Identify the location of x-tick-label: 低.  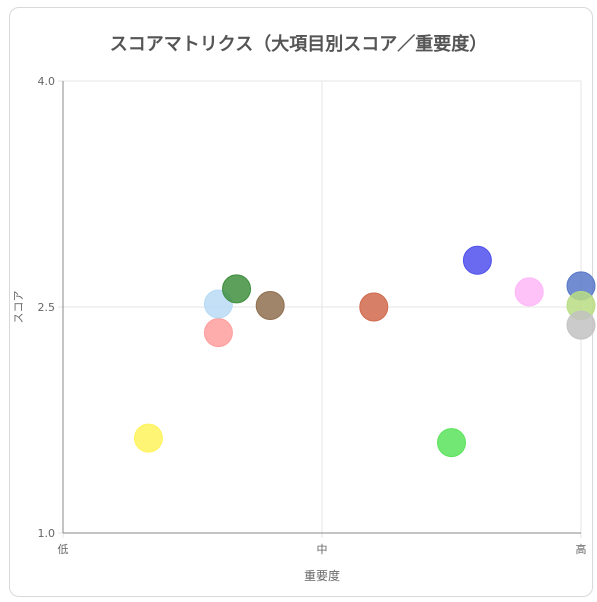
(63, 549).